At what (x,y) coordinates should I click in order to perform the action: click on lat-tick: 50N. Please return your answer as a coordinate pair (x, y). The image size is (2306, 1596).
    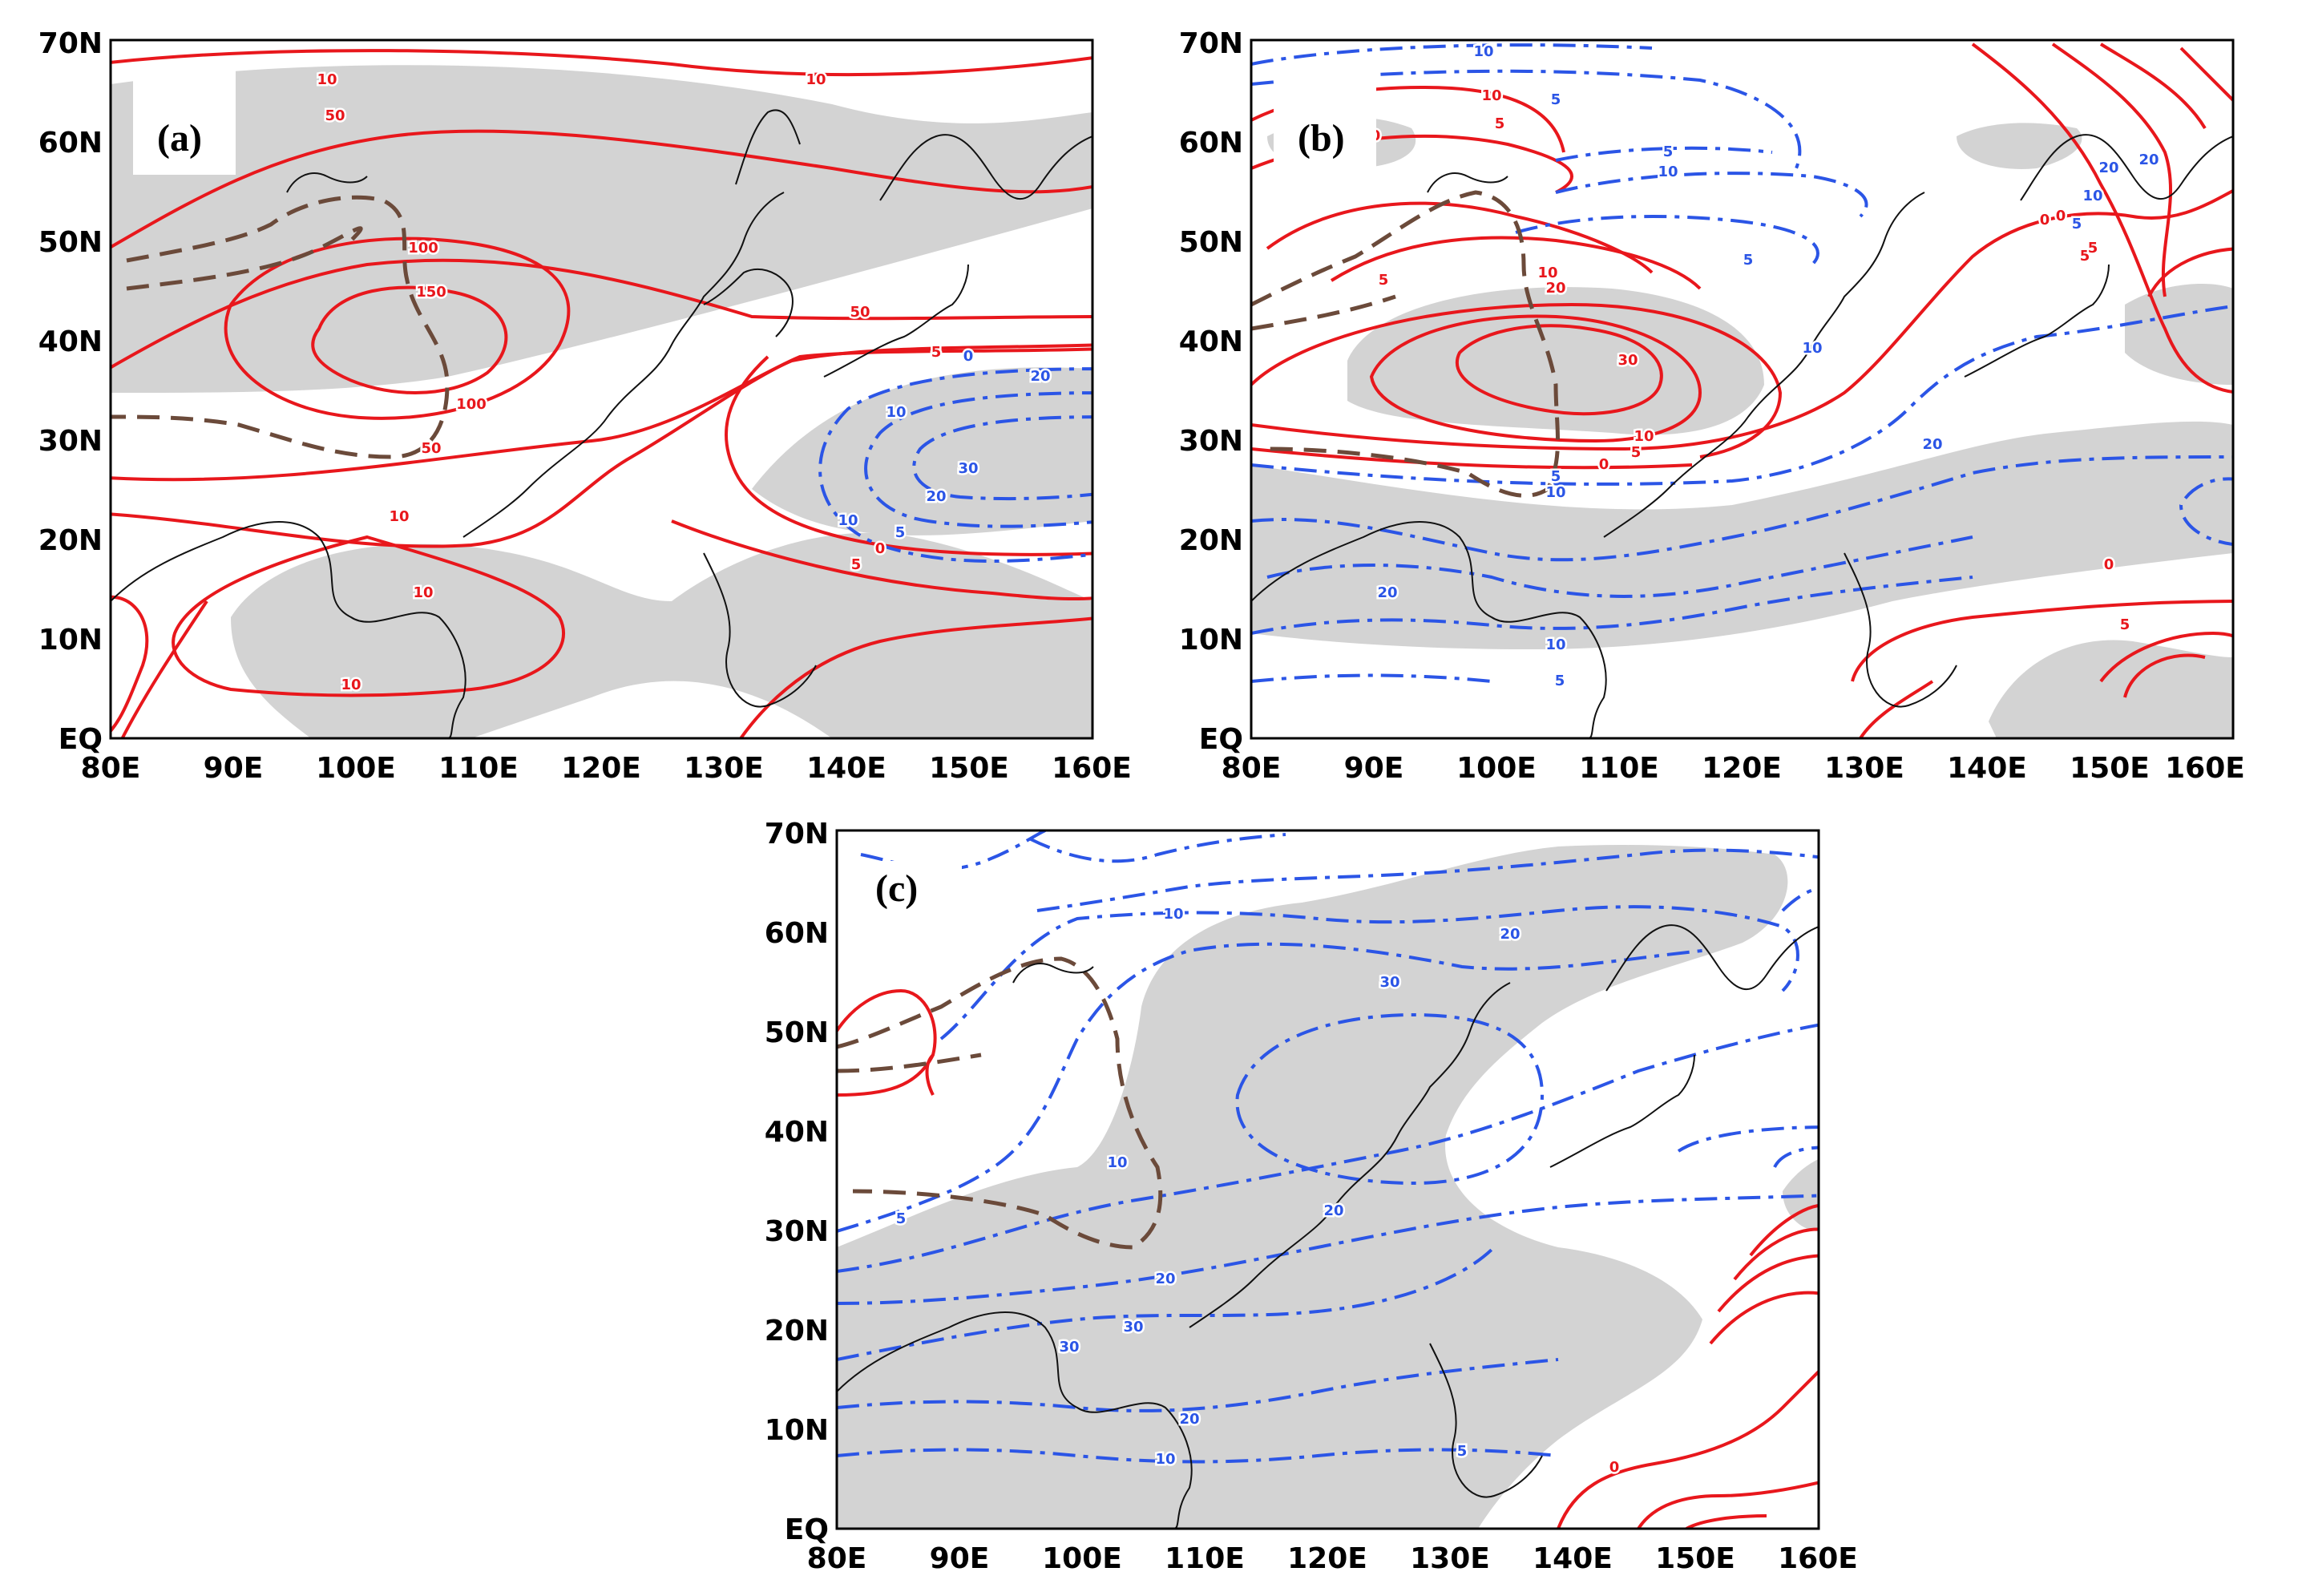
    Looking at the image, I should click on (1211, 243).